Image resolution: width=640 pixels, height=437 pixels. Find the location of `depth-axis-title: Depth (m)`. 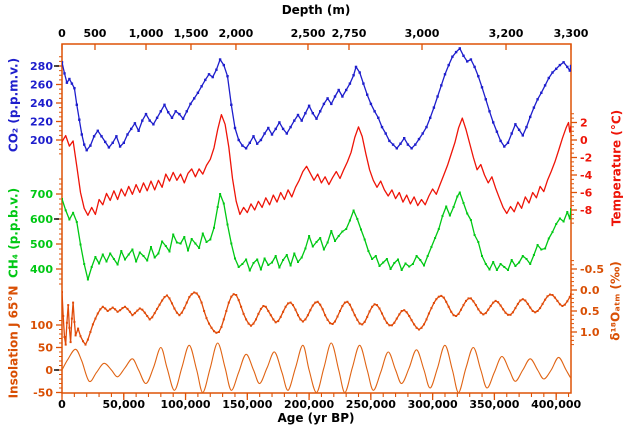

depth-axis-title: Depth (m) is located at coordinates (316, 10).